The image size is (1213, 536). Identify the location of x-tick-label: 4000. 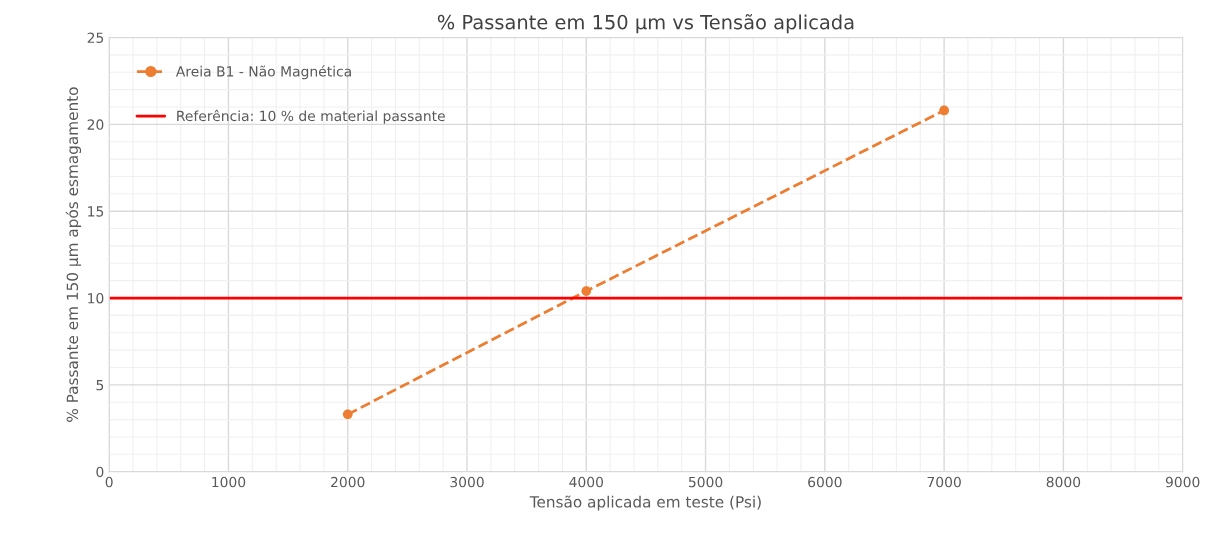
(586, 482).